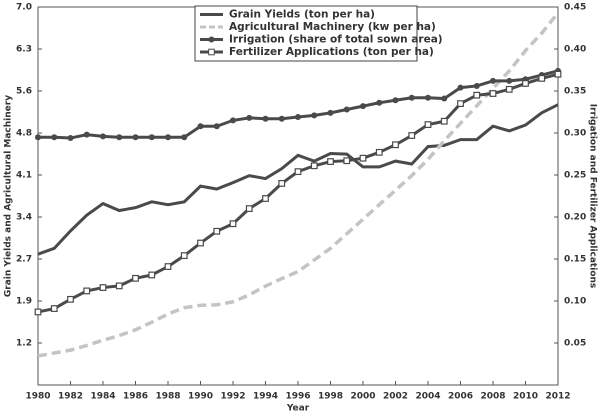 The width and height of the screenshot is (600, 416). Describe the element at coordinates (297, 397) in the screenshot. I see `x-tick-label: 1996` at that location.